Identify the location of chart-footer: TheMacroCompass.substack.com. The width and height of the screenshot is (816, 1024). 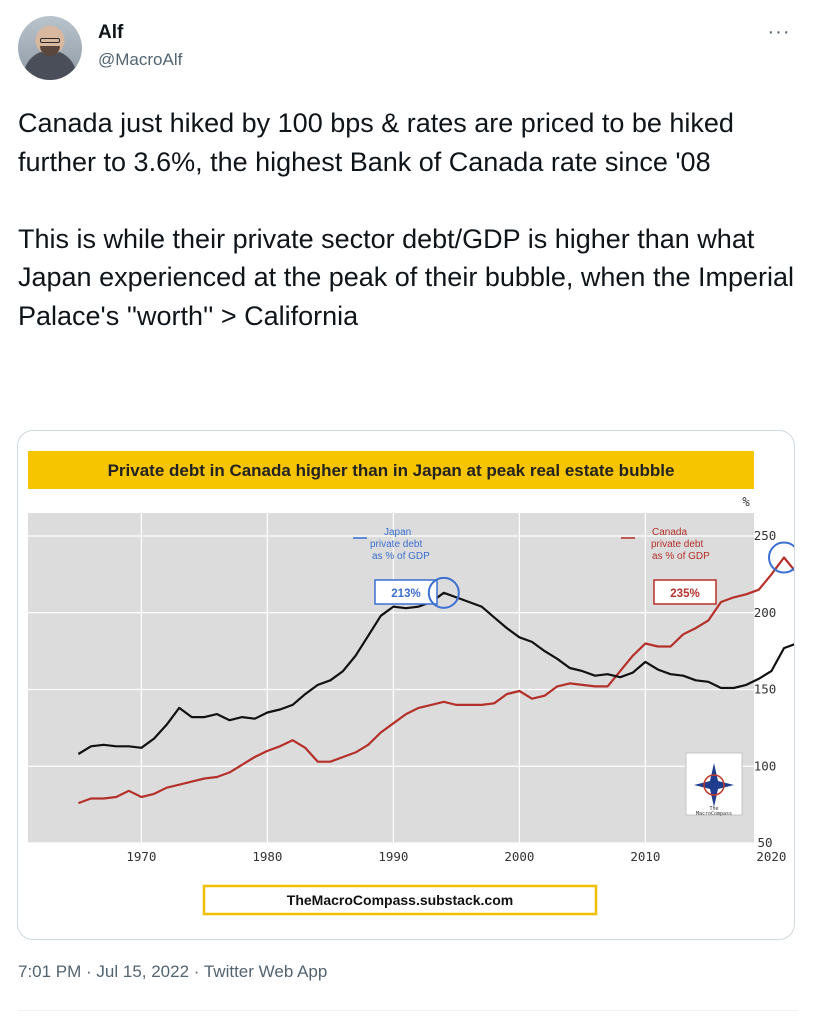
(400, 900).